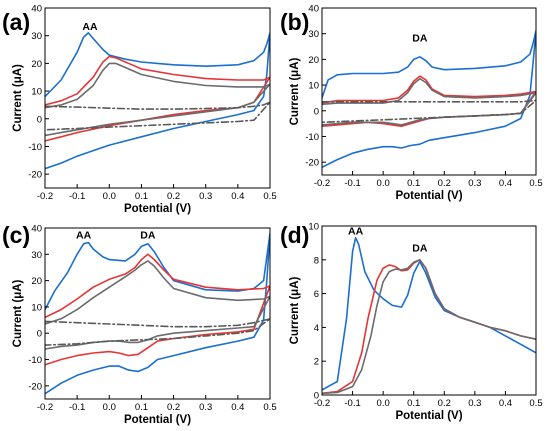  What do you see at coordinates (316, 294) in the screenshot?
I see `y-tick-label: 6` at bounding box center [316, 294].